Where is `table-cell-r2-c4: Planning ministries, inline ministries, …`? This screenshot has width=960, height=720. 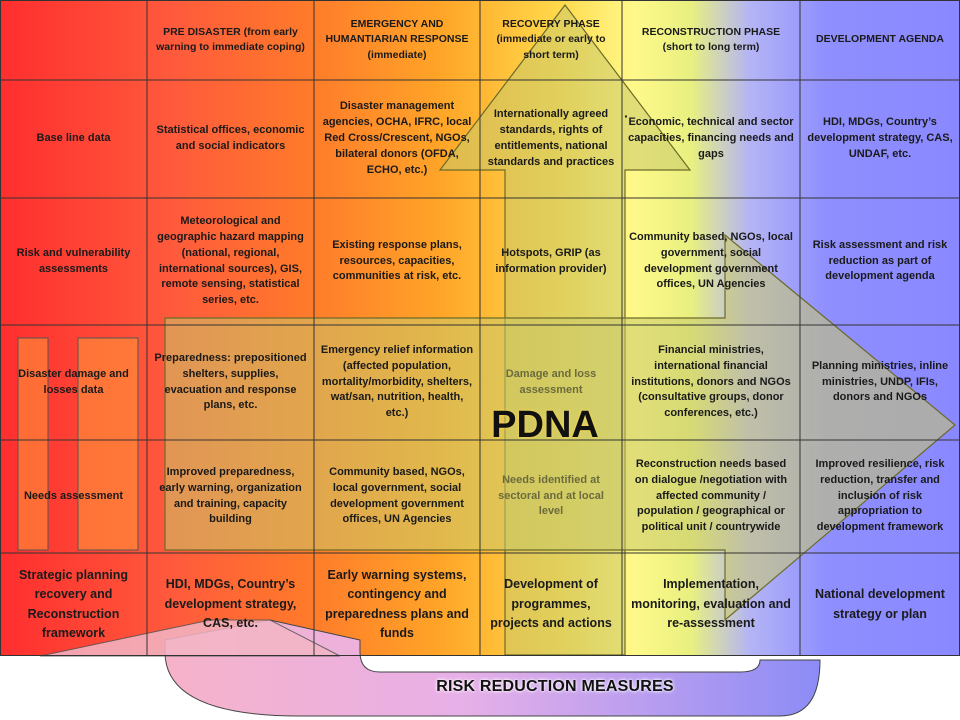 table-cell-r2-c4: Planning ministries, inline ministries, … is located at coordinates (880, 381).